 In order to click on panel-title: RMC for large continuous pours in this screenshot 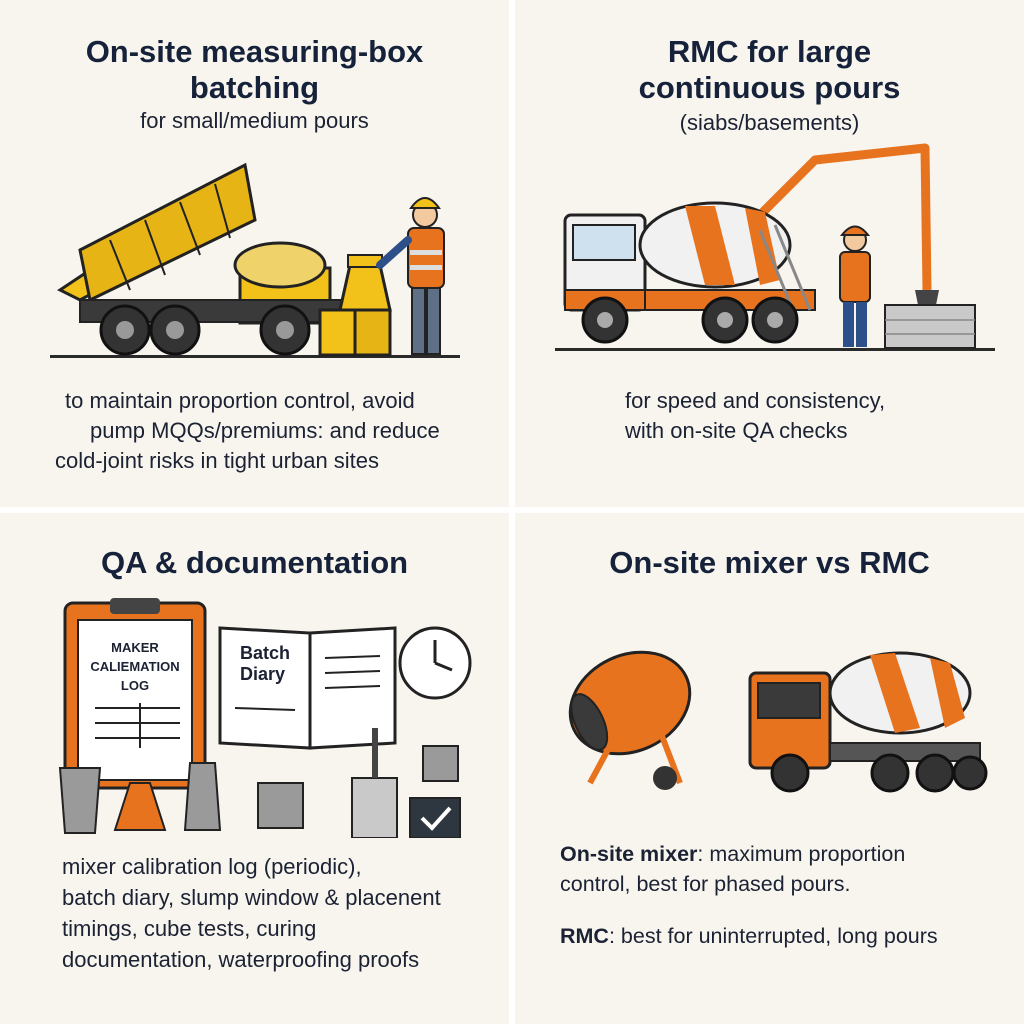, I will do `click(769, 70)`.